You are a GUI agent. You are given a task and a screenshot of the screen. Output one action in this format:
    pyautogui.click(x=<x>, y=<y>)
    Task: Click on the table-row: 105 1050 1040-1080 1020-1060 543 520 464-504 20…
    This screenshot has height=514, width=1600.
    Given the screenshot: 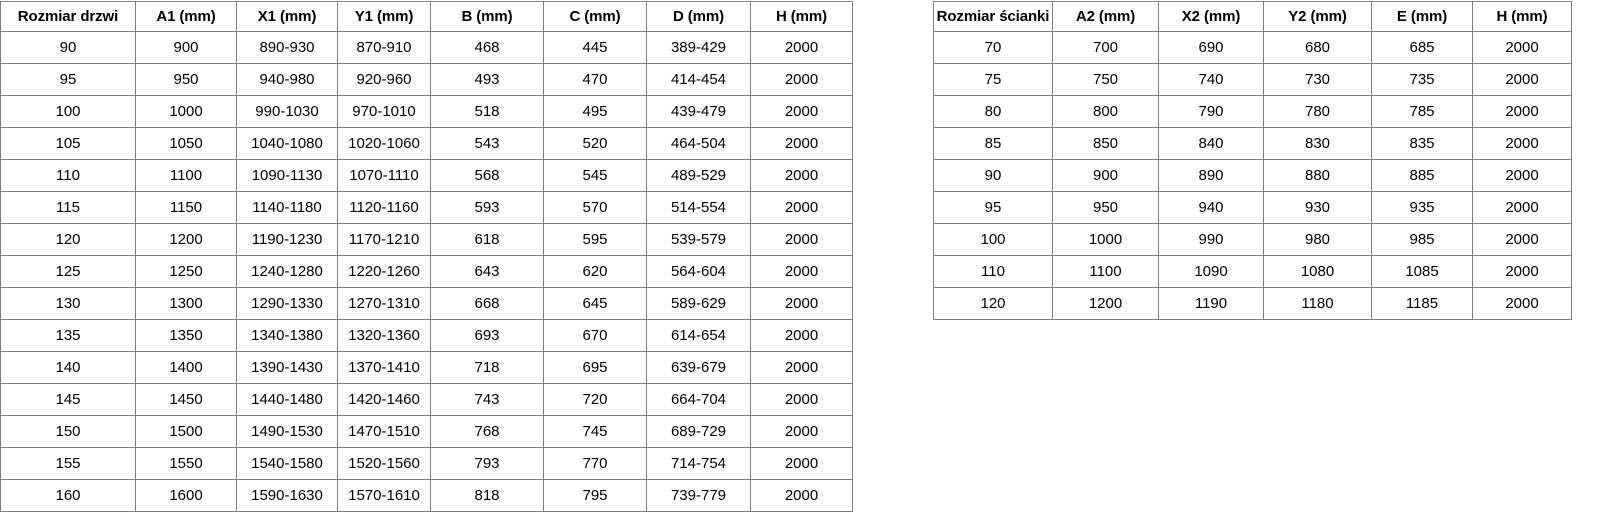 What is the action you would take?
    pyautogui.click(x=426, y=143)
    